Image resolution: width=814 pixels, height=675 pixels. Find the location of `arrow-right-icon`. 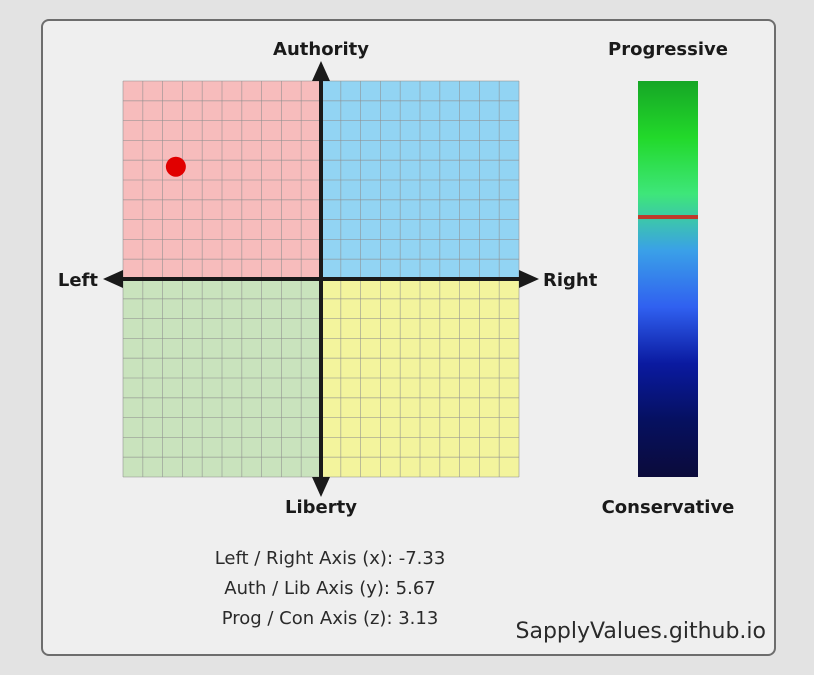

arrow-right-icon is located at coordinates (529, 279).